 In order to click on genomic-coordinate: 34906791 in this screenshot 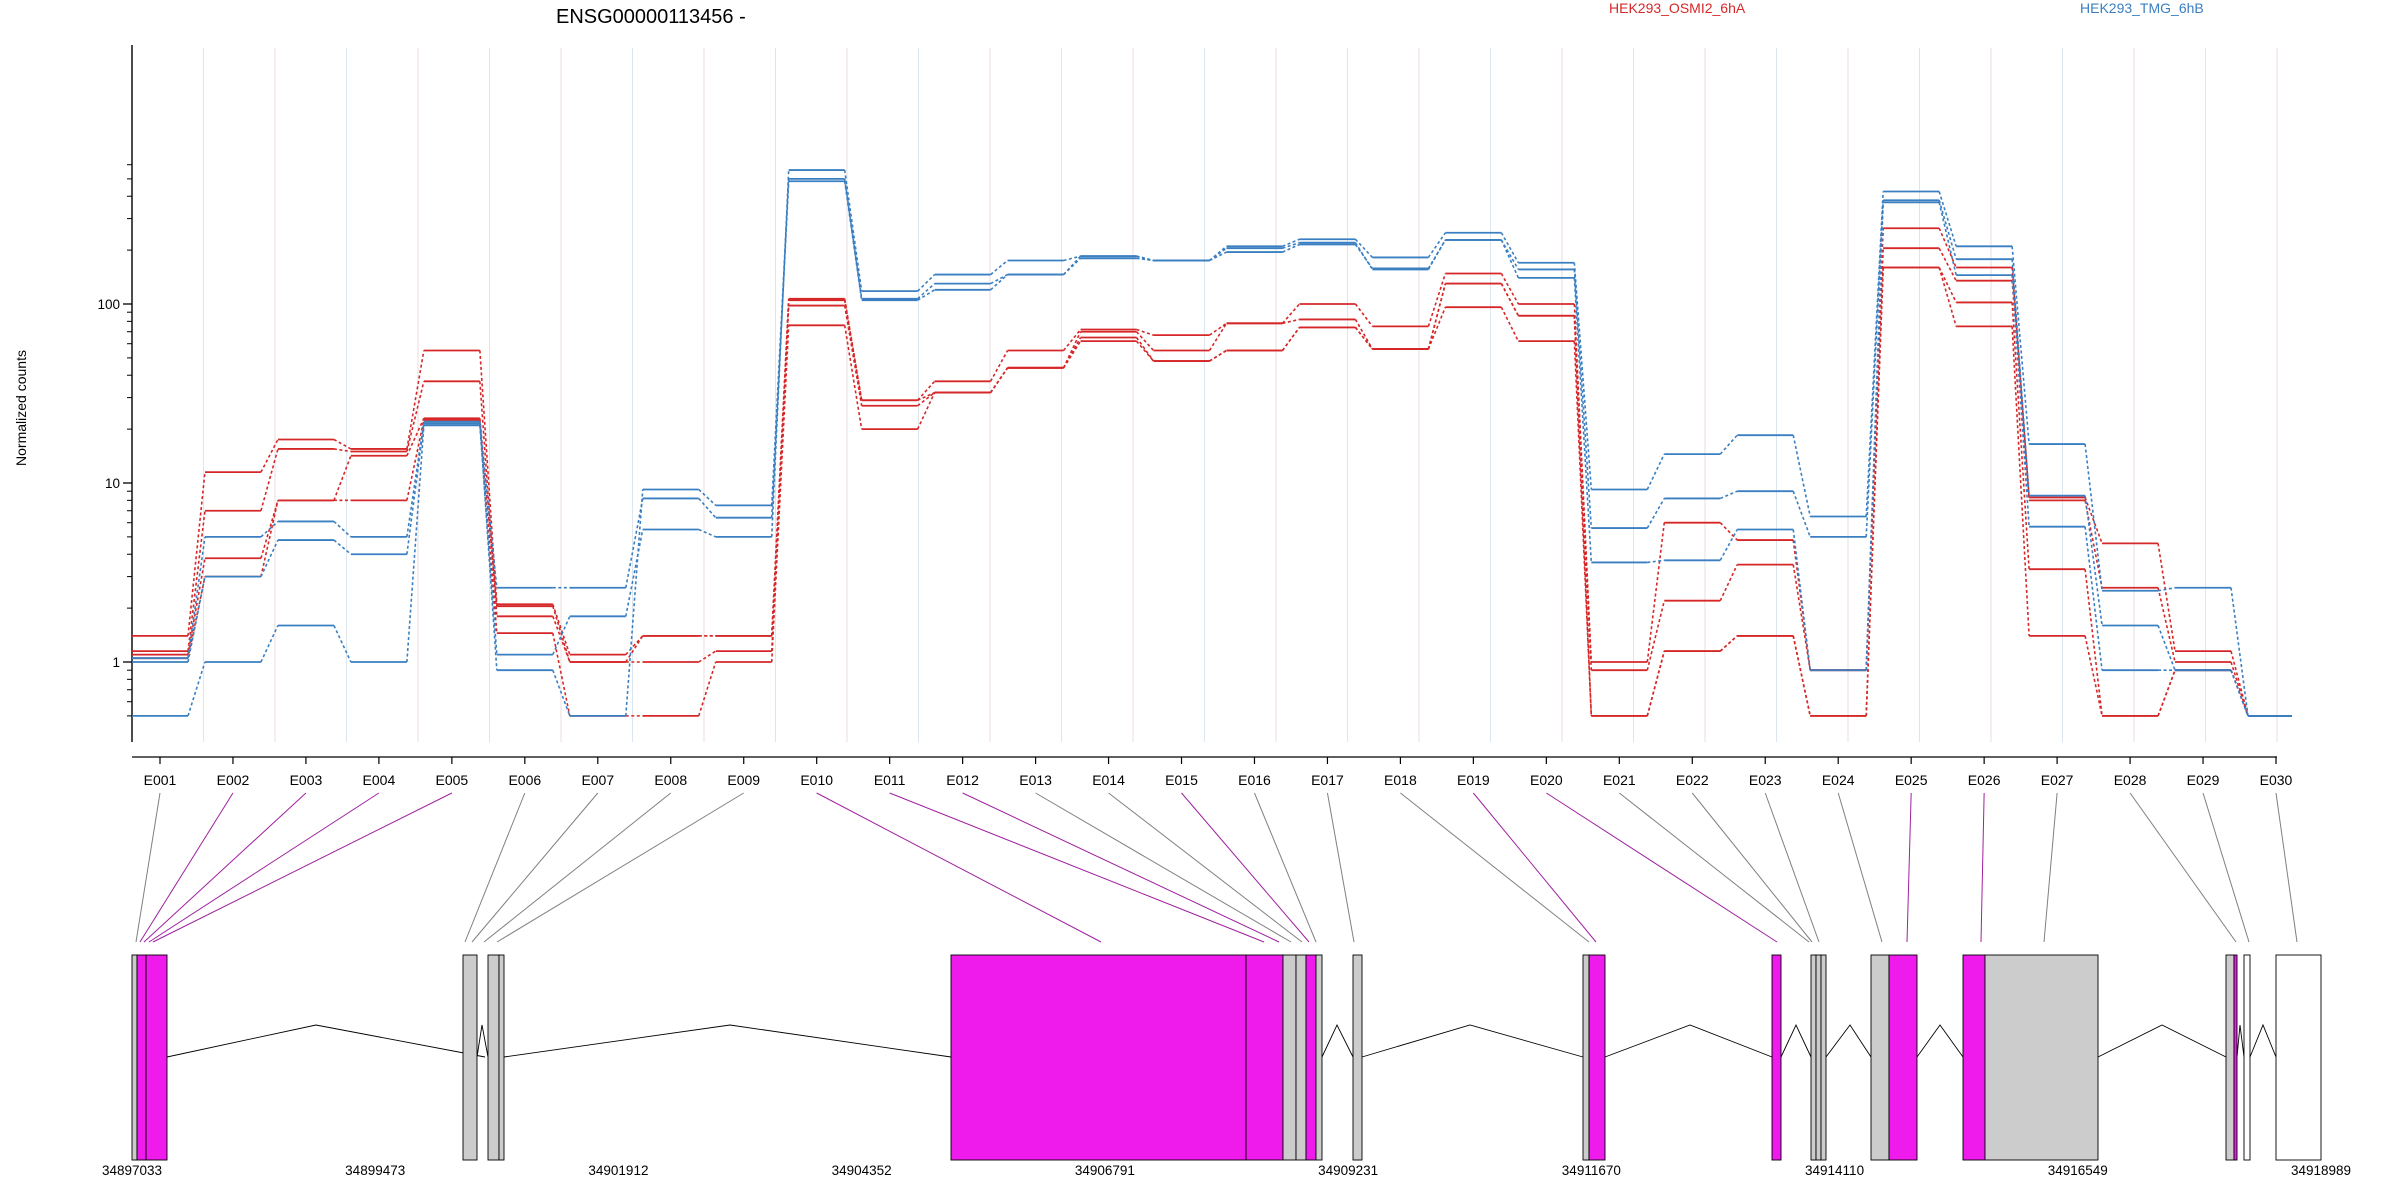, I will do `click(1105, 1170)`.